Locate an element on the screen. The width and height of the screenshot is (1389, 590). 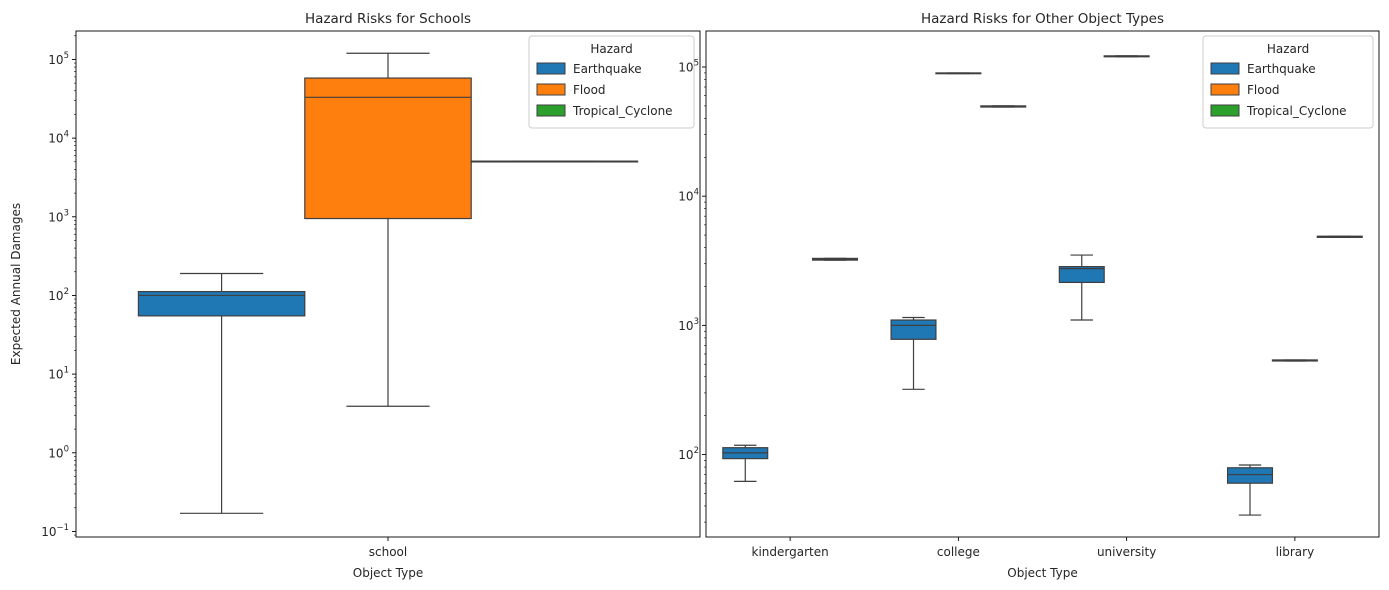
chart-title: Hazard Risks for Schools is located at coordinates (388, 19).